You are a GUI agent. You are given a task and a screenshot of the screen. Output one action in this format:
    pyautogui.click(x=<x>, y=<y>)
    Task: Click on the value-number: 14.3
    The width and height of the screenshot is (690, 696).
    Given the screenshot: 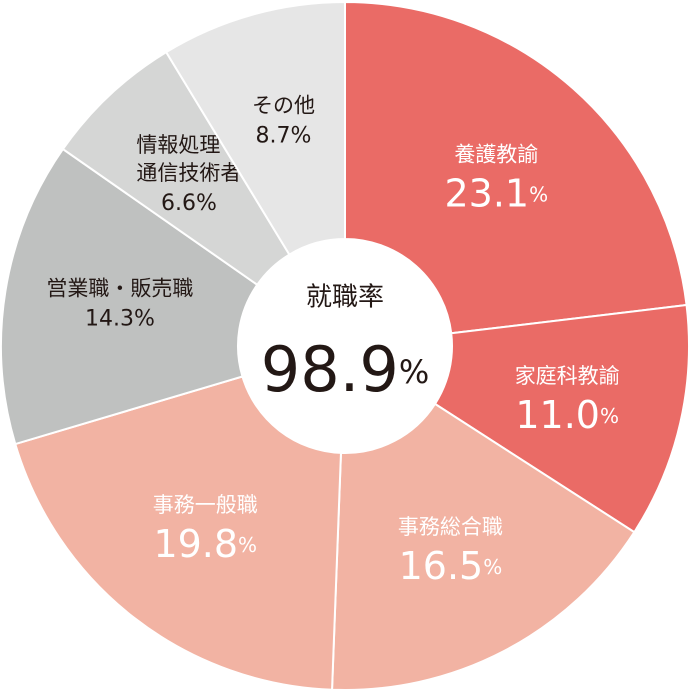 What is the action you would take?
    pyautogui.click(x=109, y=319)
    